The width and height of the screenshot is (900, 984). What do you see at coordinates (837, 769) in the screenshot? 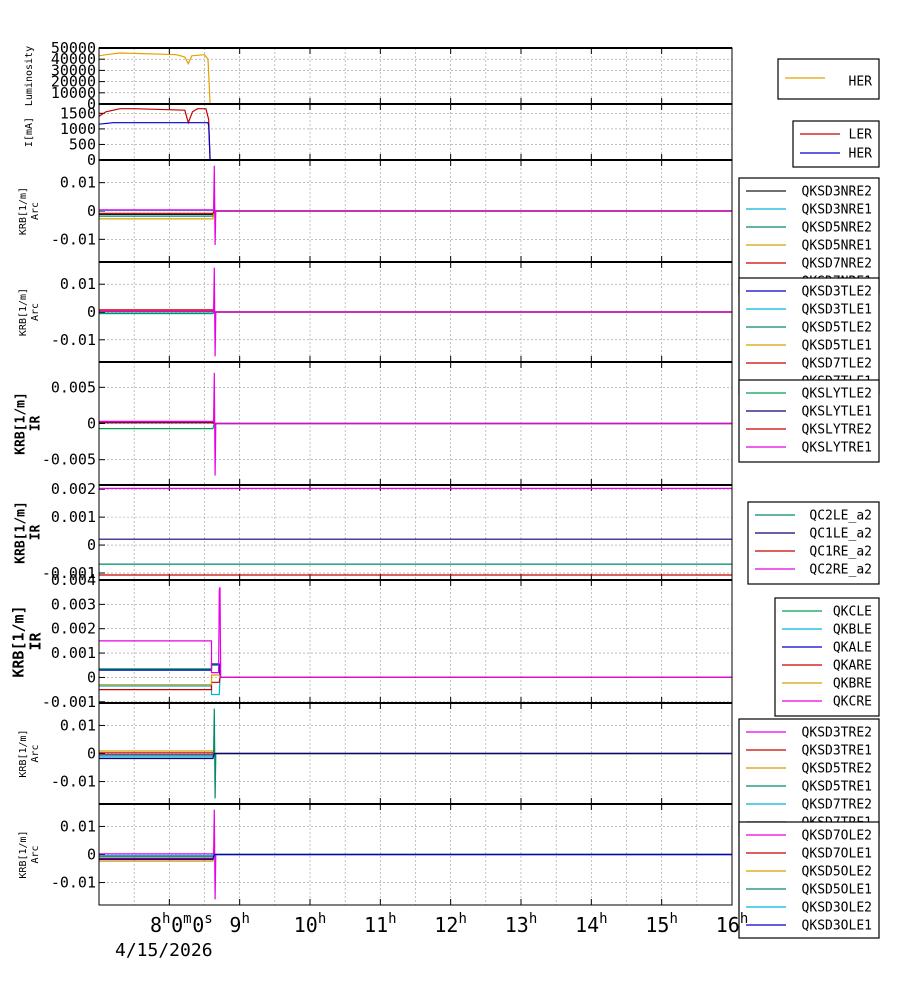
I see `legend-label: QKSD5TRE2` at bounding box center [837, 769].